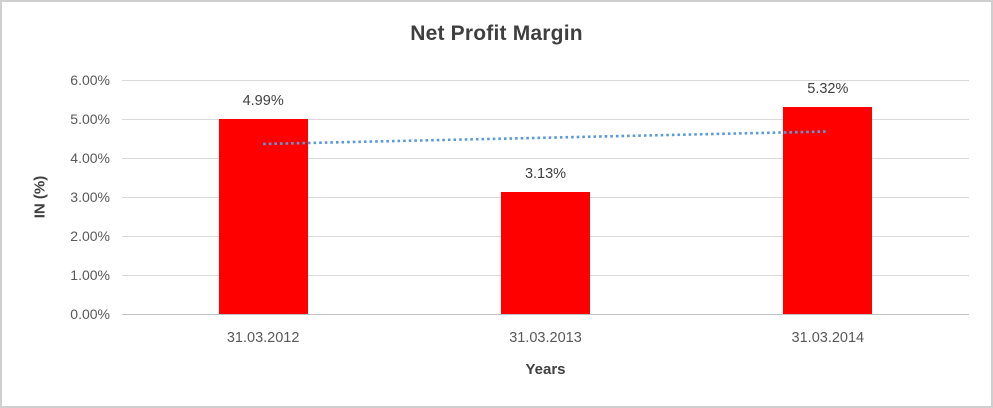 The height and width of the screenshot is (408, 993). I want to click on x-axis-line, so click(545, 314).